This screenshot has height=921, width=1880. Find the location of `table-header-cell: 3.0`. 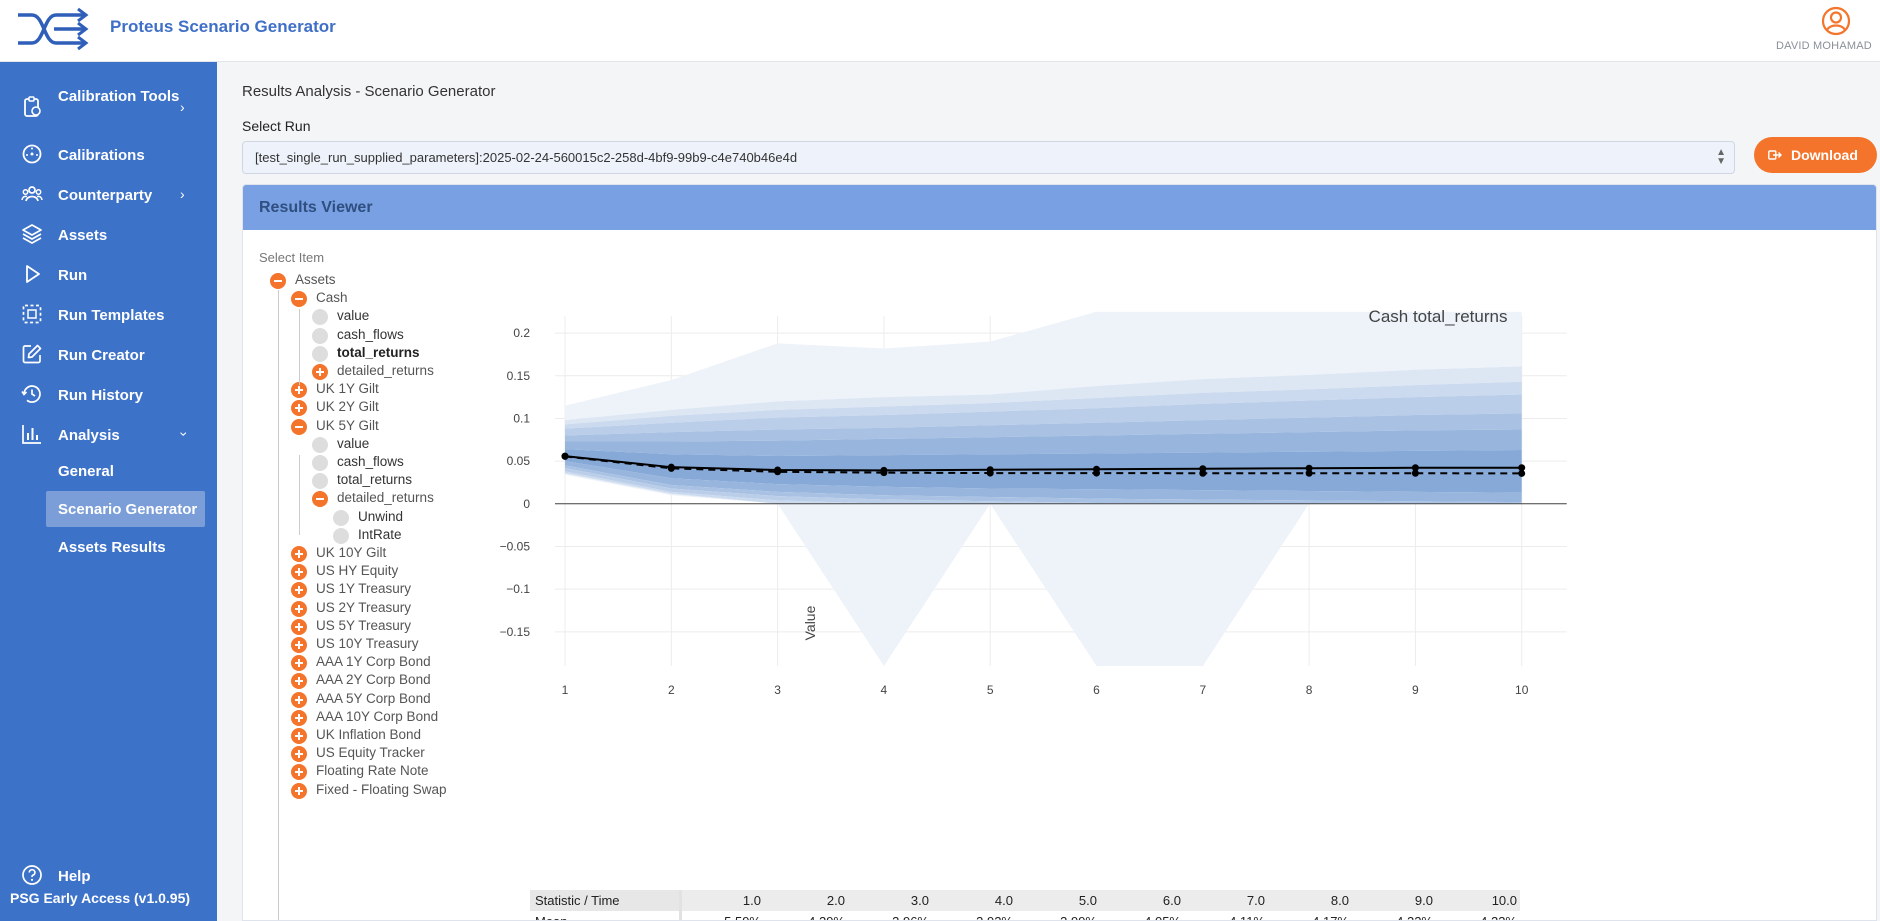

table-header-cell: 3.0 is located at coordinates (890, 900).